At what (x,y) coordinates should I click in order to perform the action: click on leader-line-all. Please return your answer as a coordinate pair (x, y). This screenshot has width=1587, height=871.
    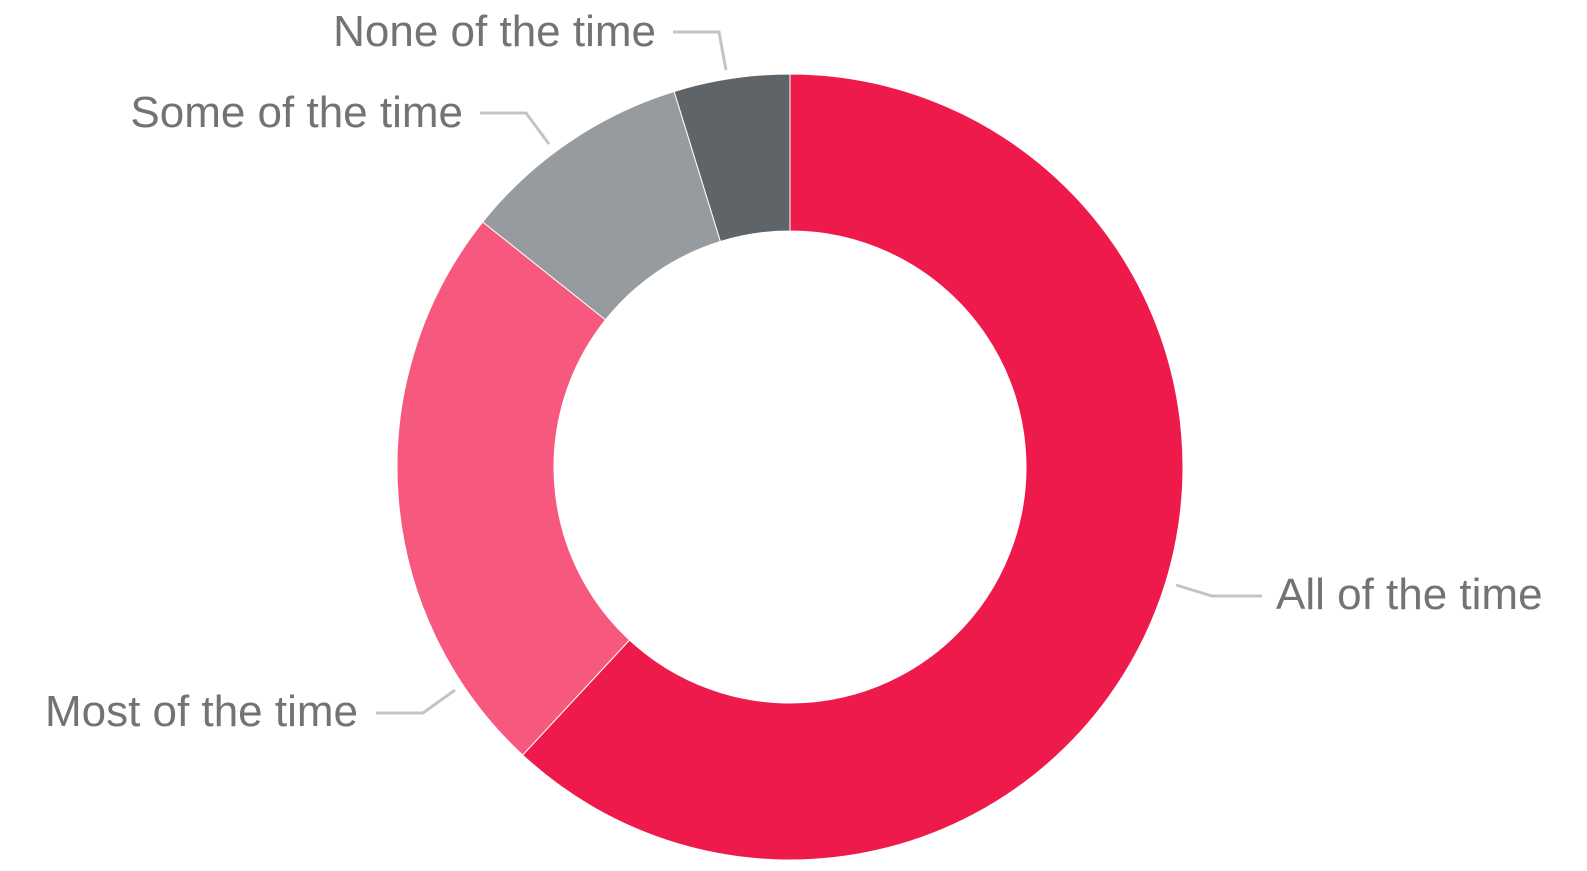
    Looking at the image, I should click on (1218, 590).